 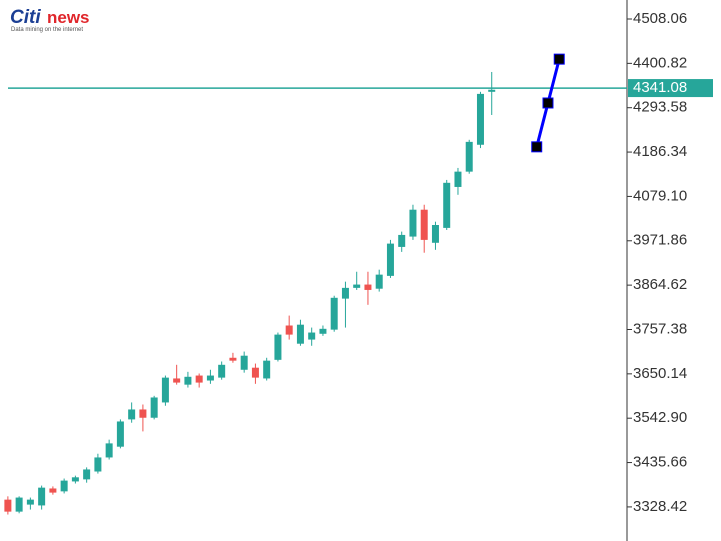 I want to click on logo: Citi news Data mining on the internet, so click(x=50, y=20).